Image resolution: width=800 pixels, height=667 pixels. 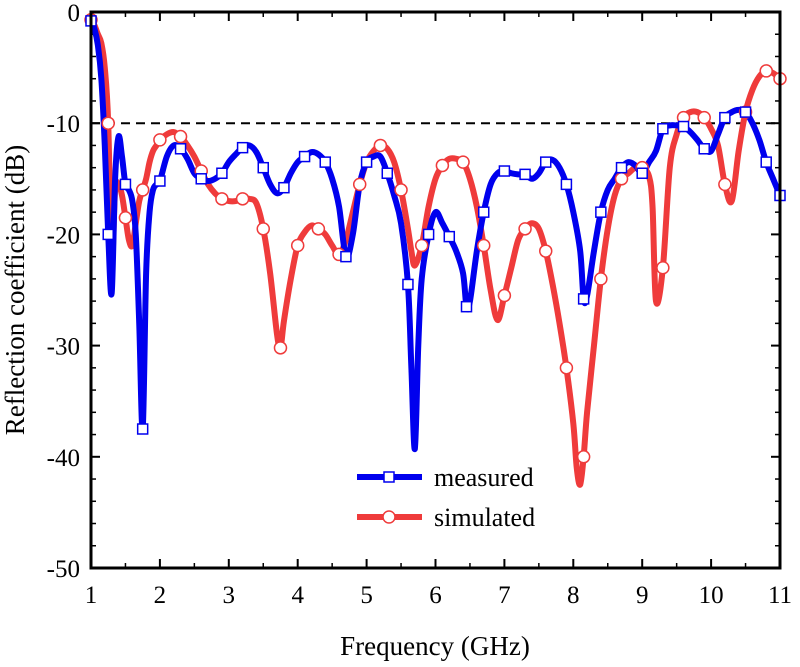 I want to click on legend: measured simulated, so click(x=446, y=497).